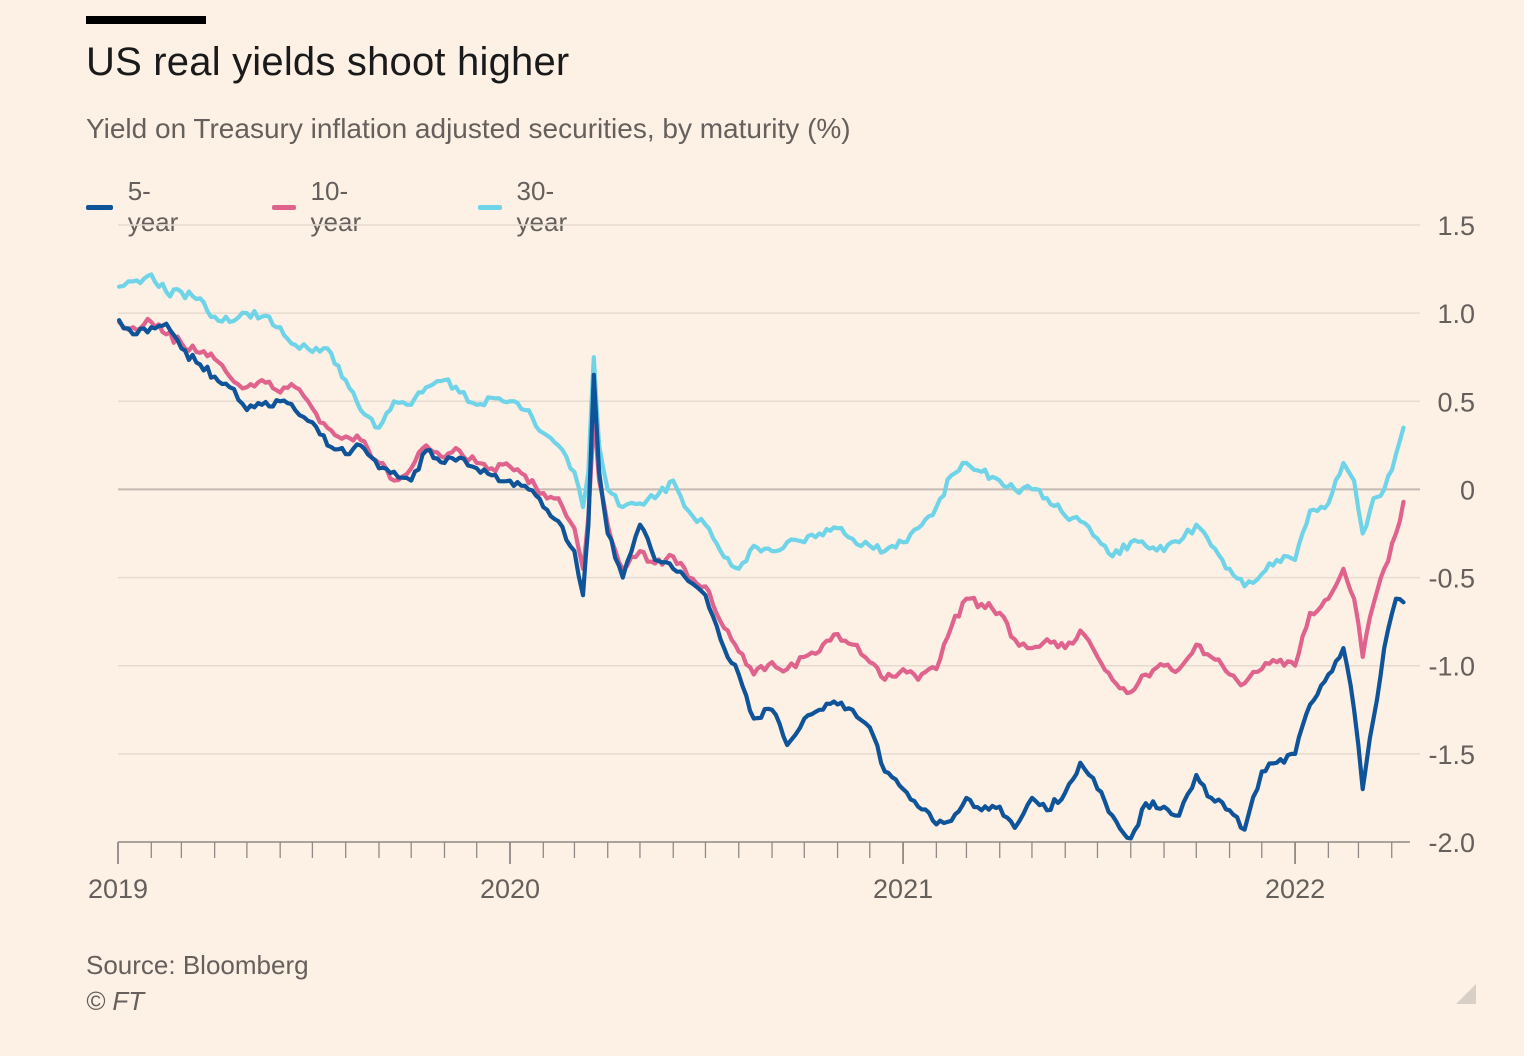 The width and height of the screenshot is (1524, 1056). I want to click on copyright-note: © FT, so click(115, 1001).